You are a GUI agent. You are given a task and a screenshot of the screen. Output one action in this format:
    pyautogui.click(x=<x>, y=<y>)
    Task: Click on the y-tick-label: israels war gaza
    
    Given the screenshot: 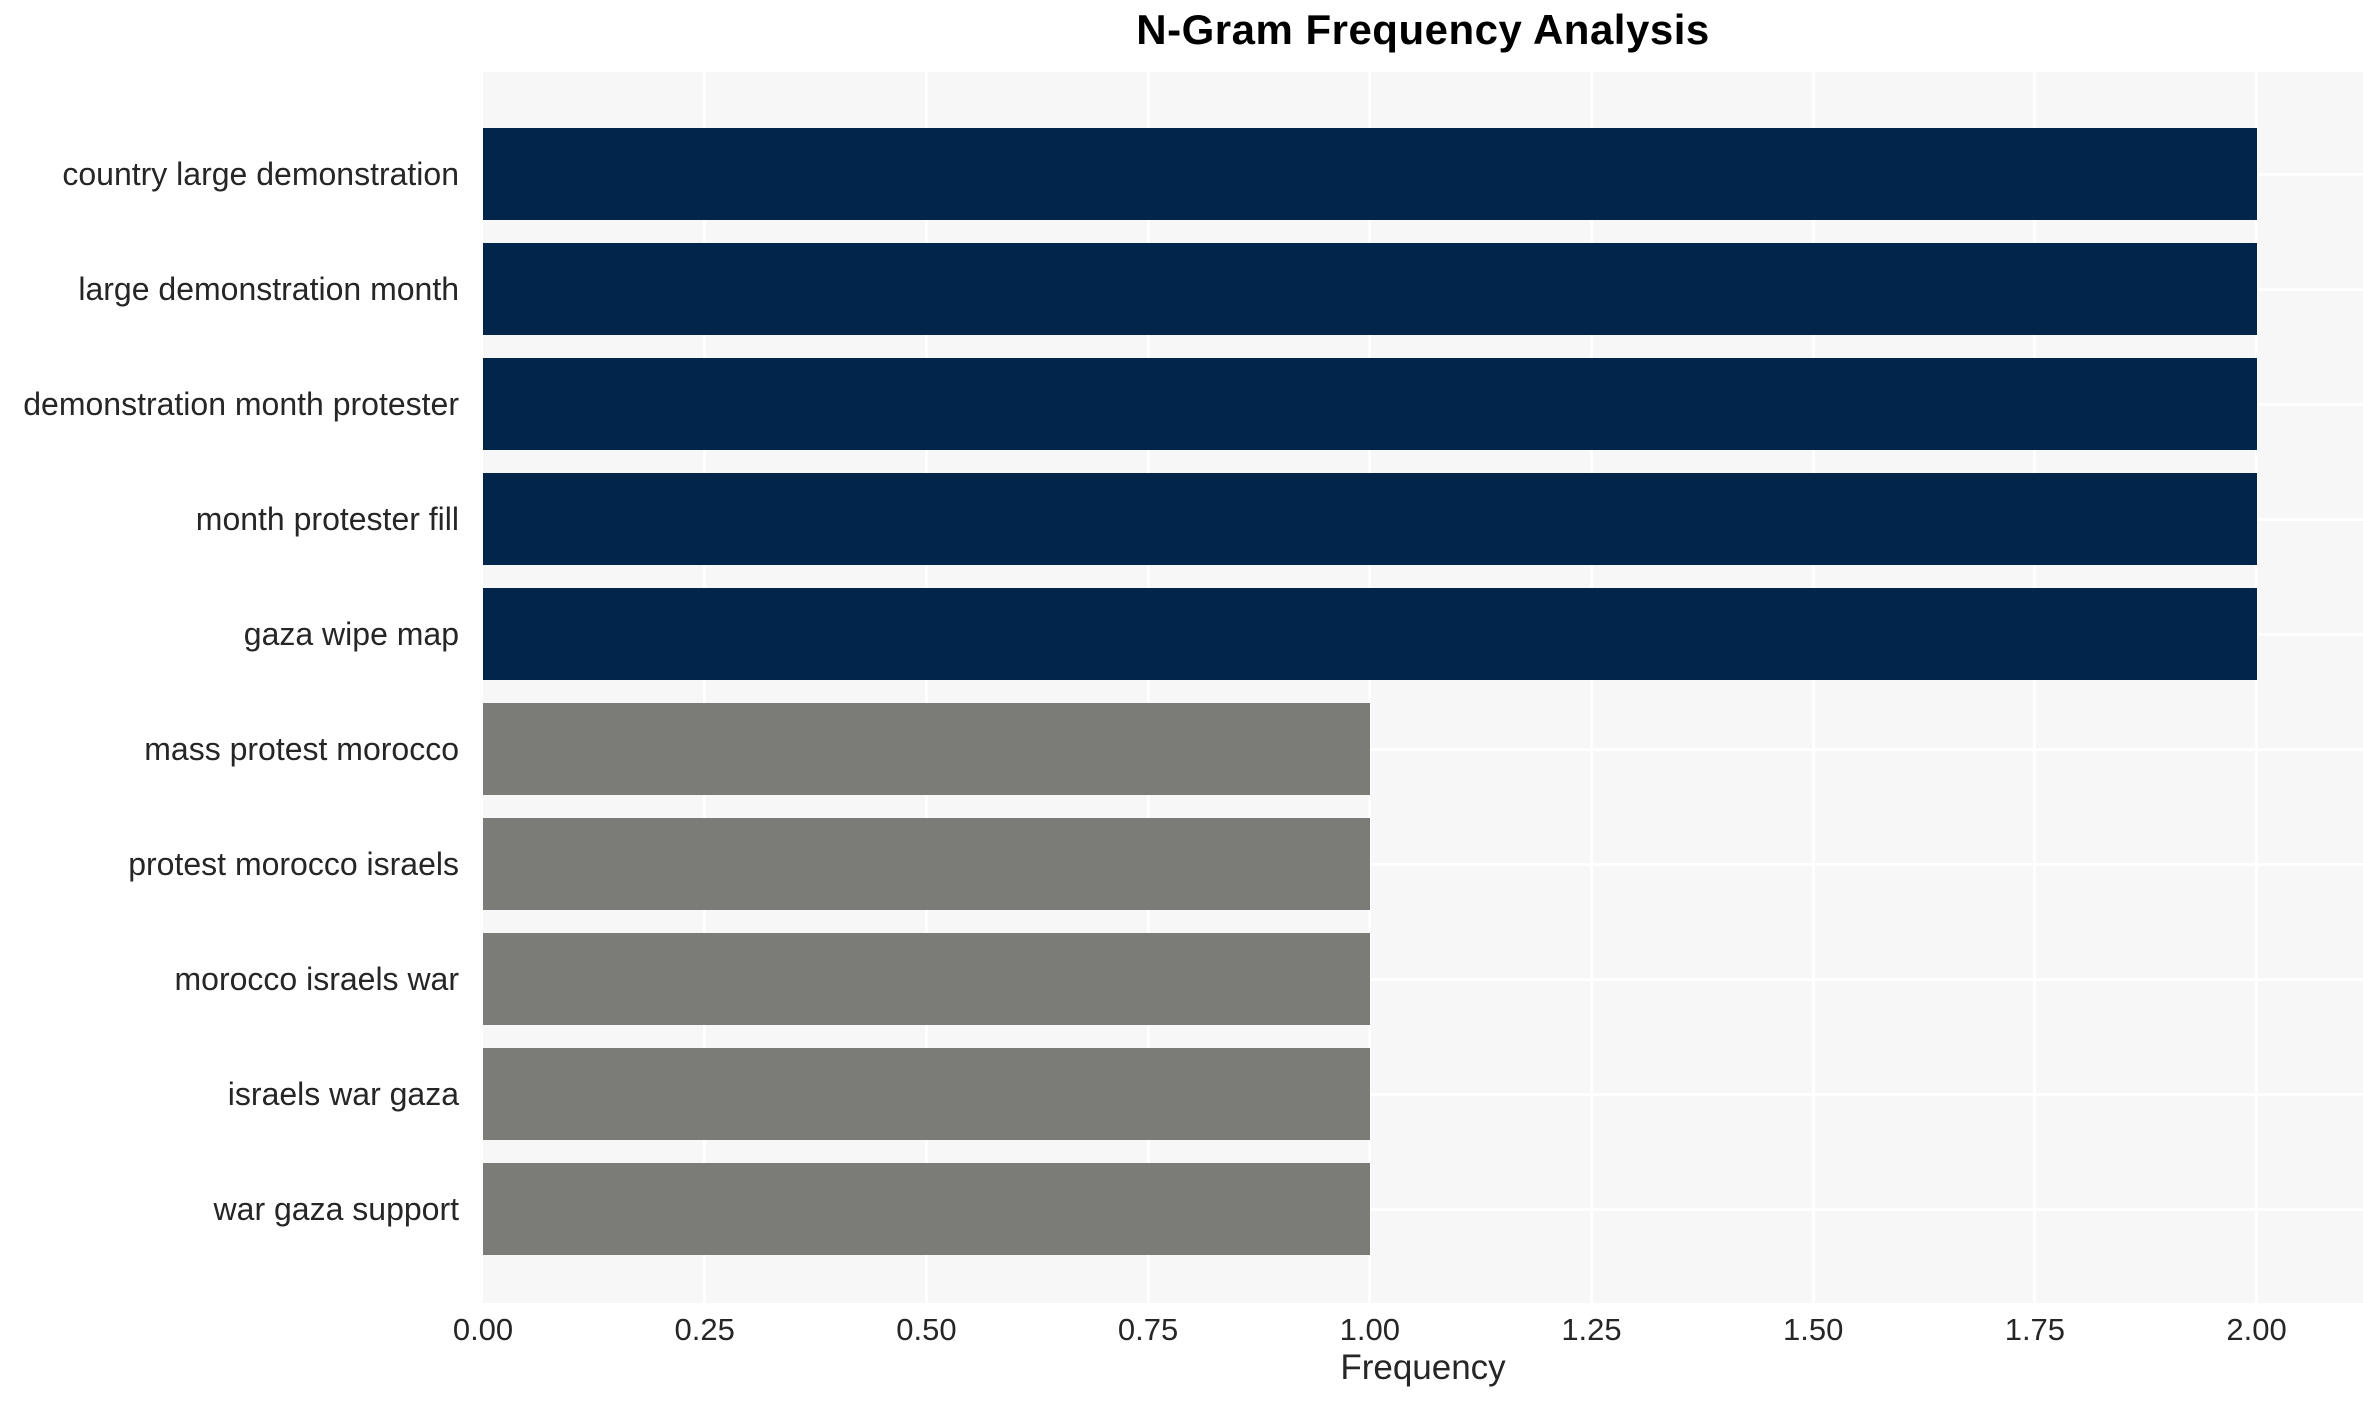 What is the action you would take?
    pyautogui.click(x=343, y=1094)
    